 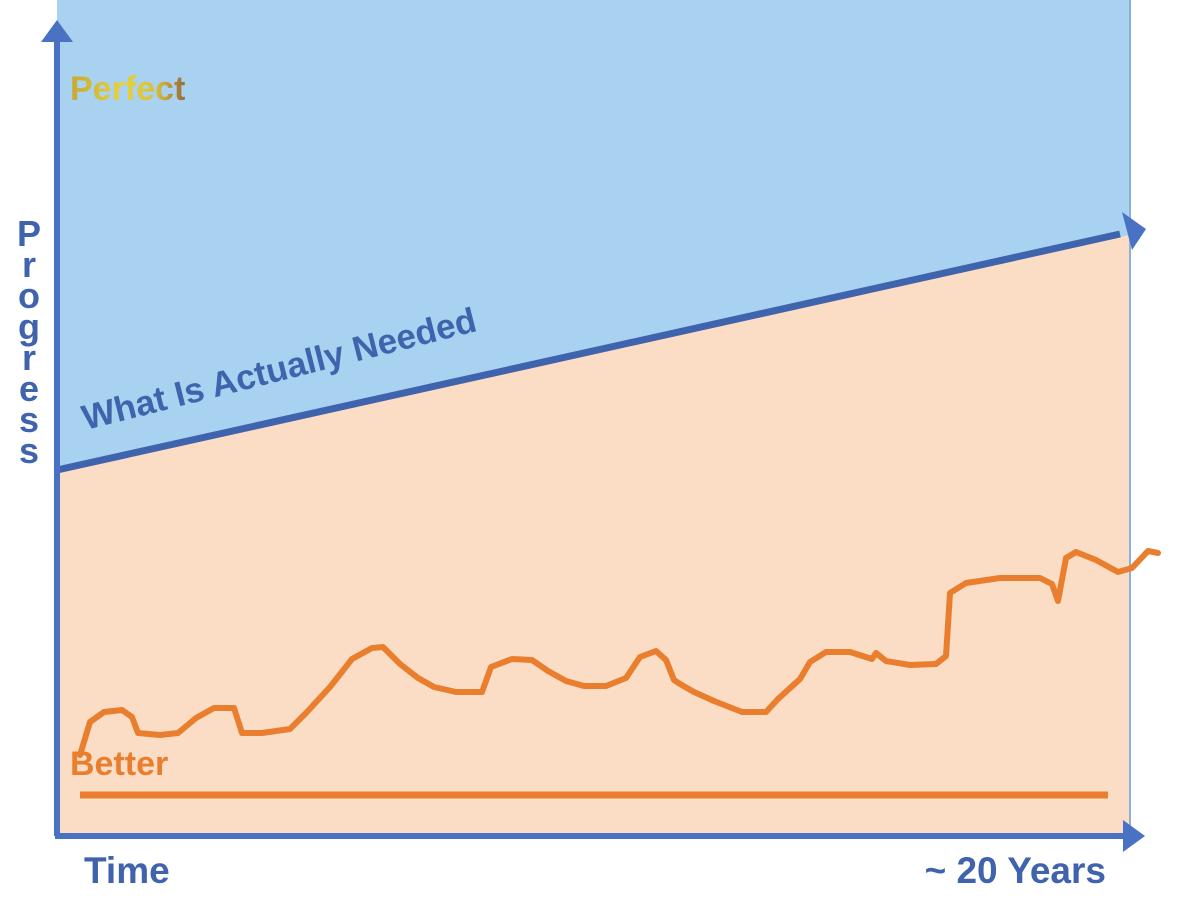 What do you see at coordinates (128, 89) in the screenshot?
I see `perfect-label: Perfect` at bounding box center [128, 89].